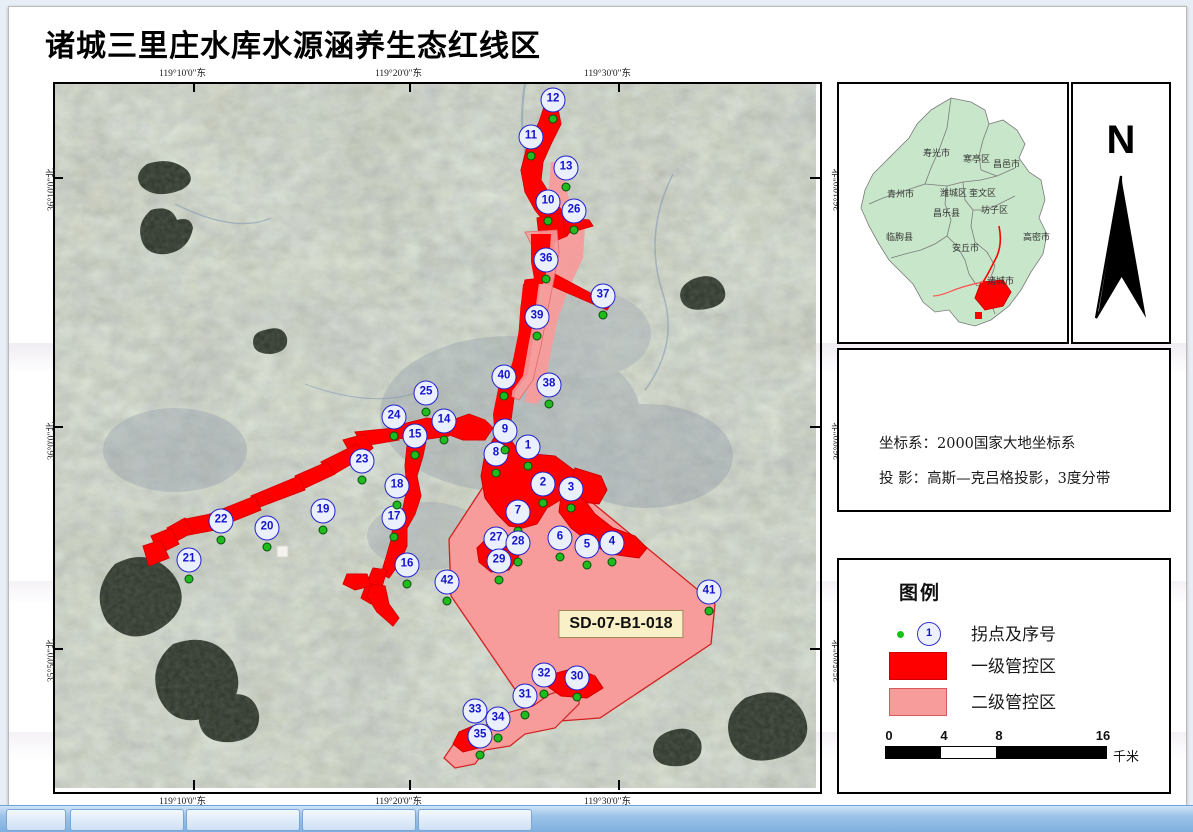 The width and height of the screenshot is (1193, 832). I want to click on inset-district-label: 坊子区, so click(994, 210).